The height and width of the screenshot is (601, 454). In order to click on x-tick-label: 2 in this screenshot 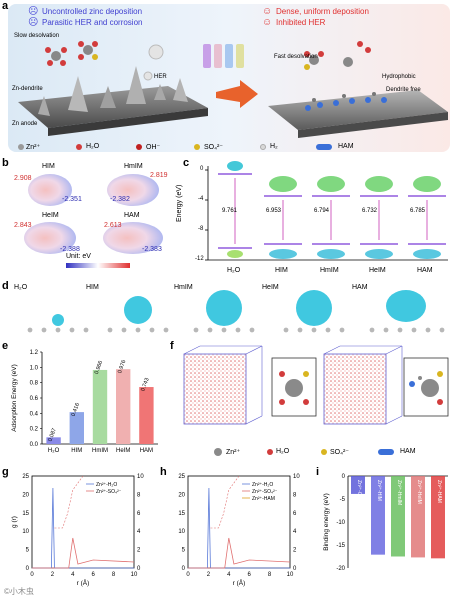, I will do `click(209, 575)`.